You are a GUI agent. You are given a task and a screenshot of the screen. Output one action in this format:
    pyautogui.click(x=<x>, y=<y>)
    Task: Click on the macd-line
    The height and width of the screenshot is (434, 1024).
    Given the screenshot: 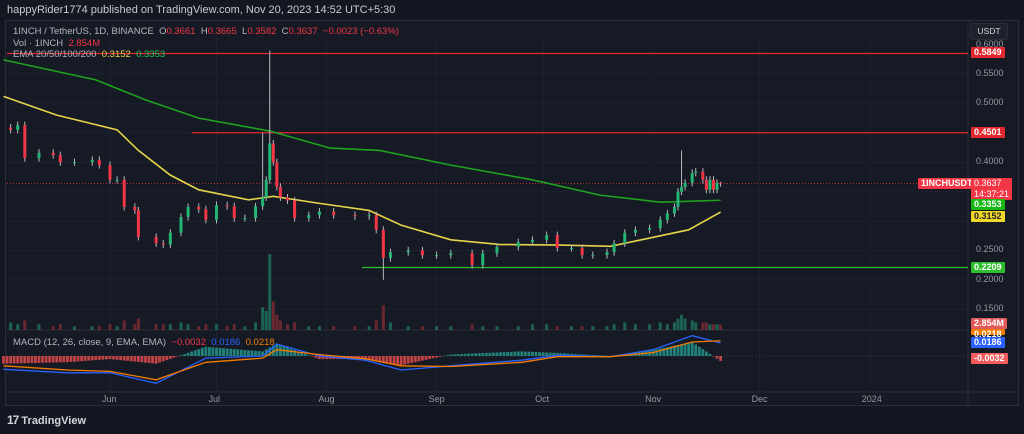 What is the action you would take?
    pyautogui.click(x=362, y=359)
    